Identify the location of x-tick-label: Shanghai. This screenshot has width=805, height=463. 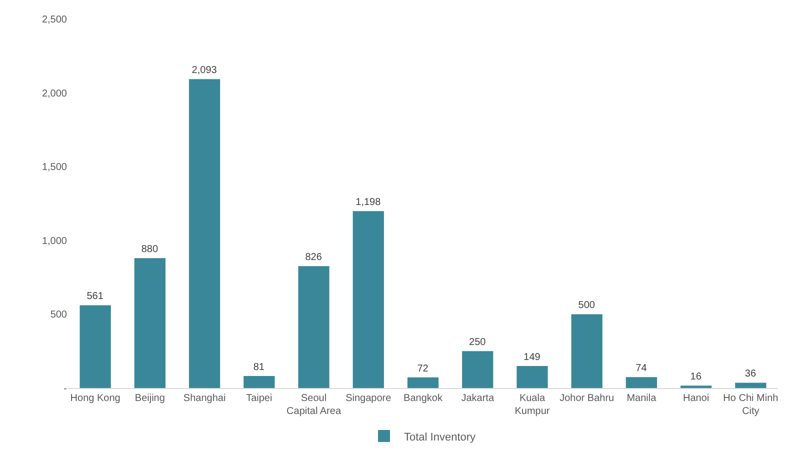
(204, 398).